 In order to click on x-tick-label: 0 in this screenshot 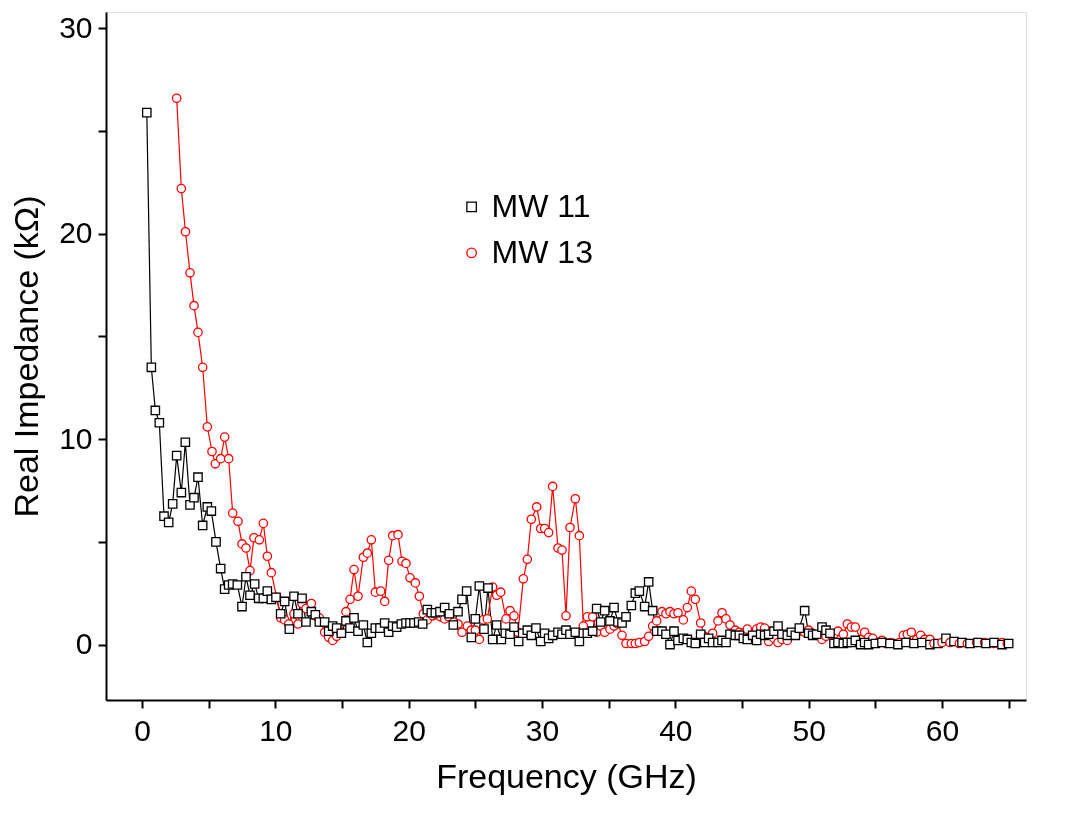, I will do `click(142, 730)`.